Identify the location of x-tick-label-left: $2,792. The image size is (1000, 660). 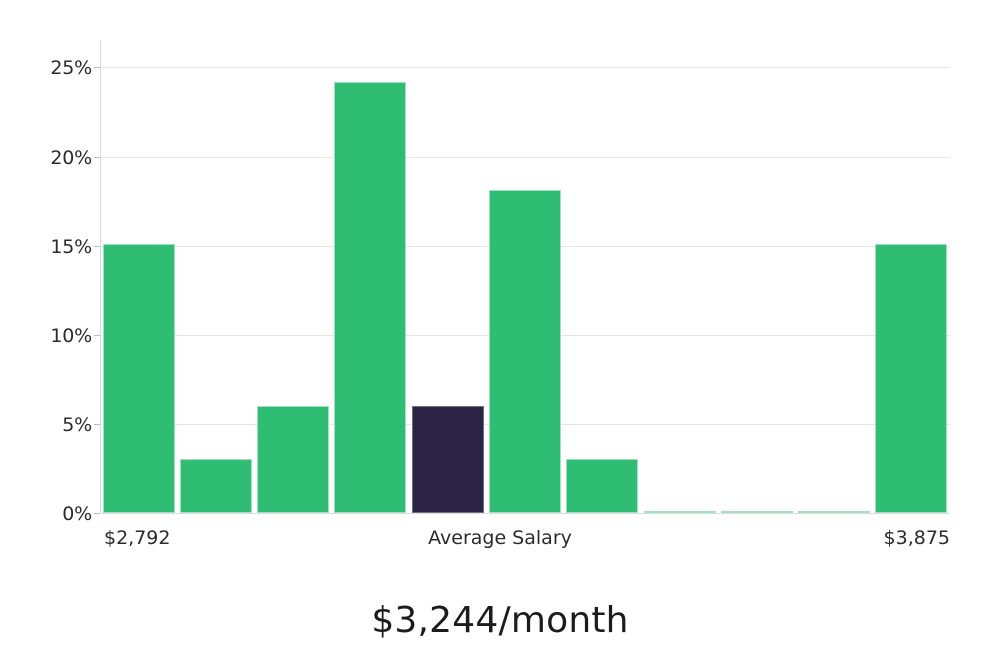
(137, 538).